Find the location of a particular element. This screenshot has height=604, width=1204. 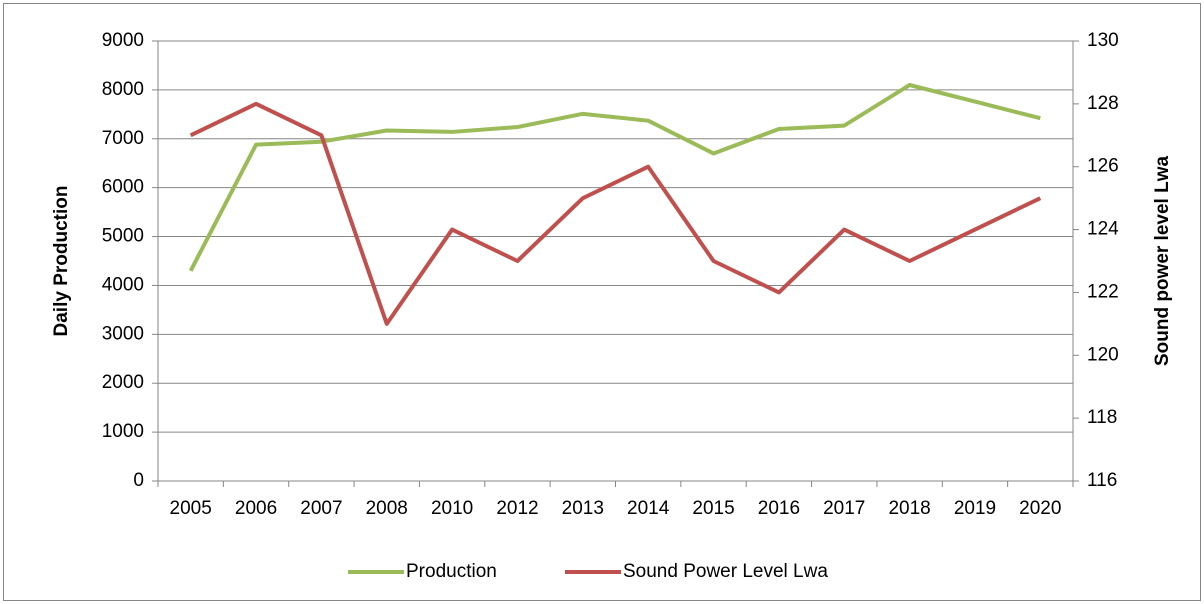

x-tick-label: 2007 is located at coordinates (321, 508).